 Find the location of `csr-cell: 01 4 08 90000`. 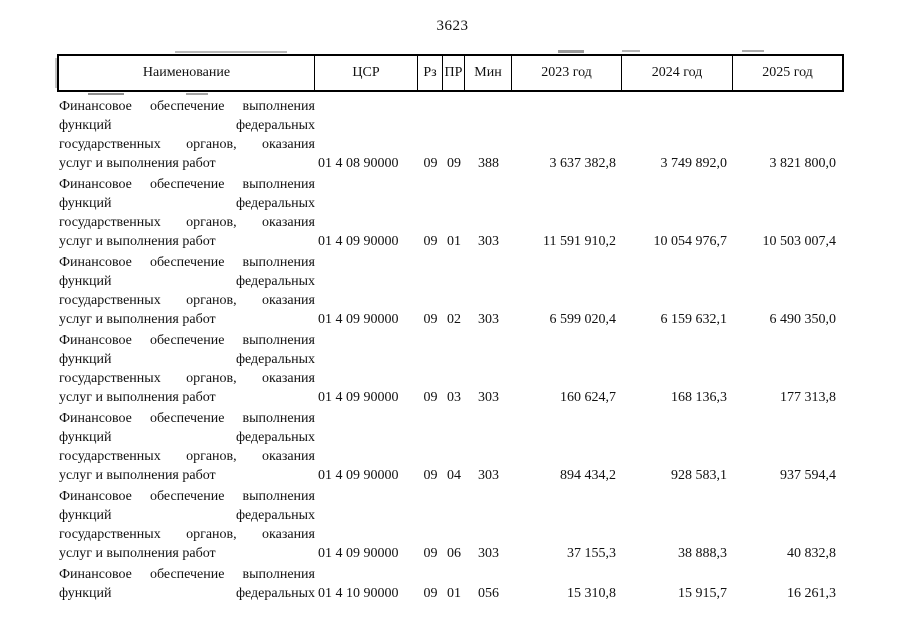

csr-cell: 01 4 08 90000 is located at coordinates (358, 163).